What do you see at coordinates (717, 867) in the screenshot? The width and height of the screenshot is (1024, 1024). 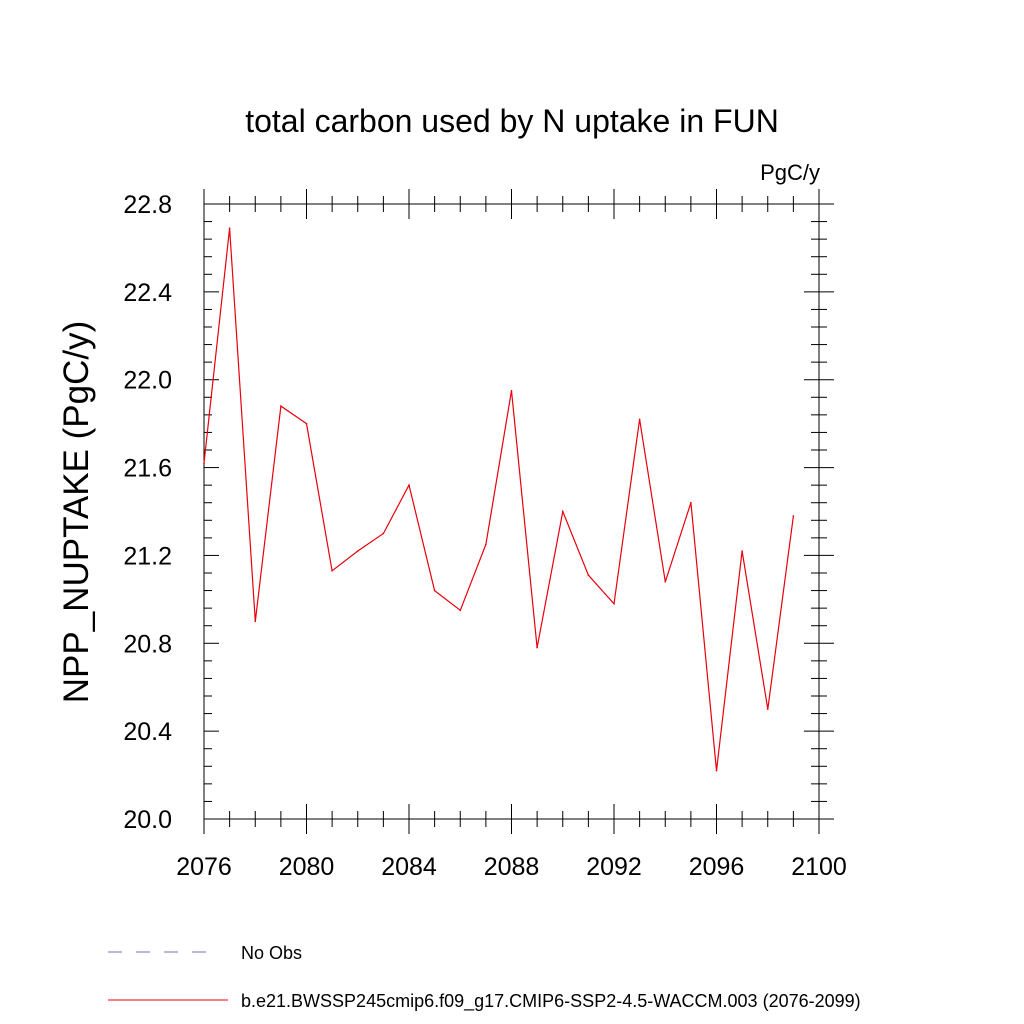 I see `x-tick-label: 2096` at bounding box center [717, 867].